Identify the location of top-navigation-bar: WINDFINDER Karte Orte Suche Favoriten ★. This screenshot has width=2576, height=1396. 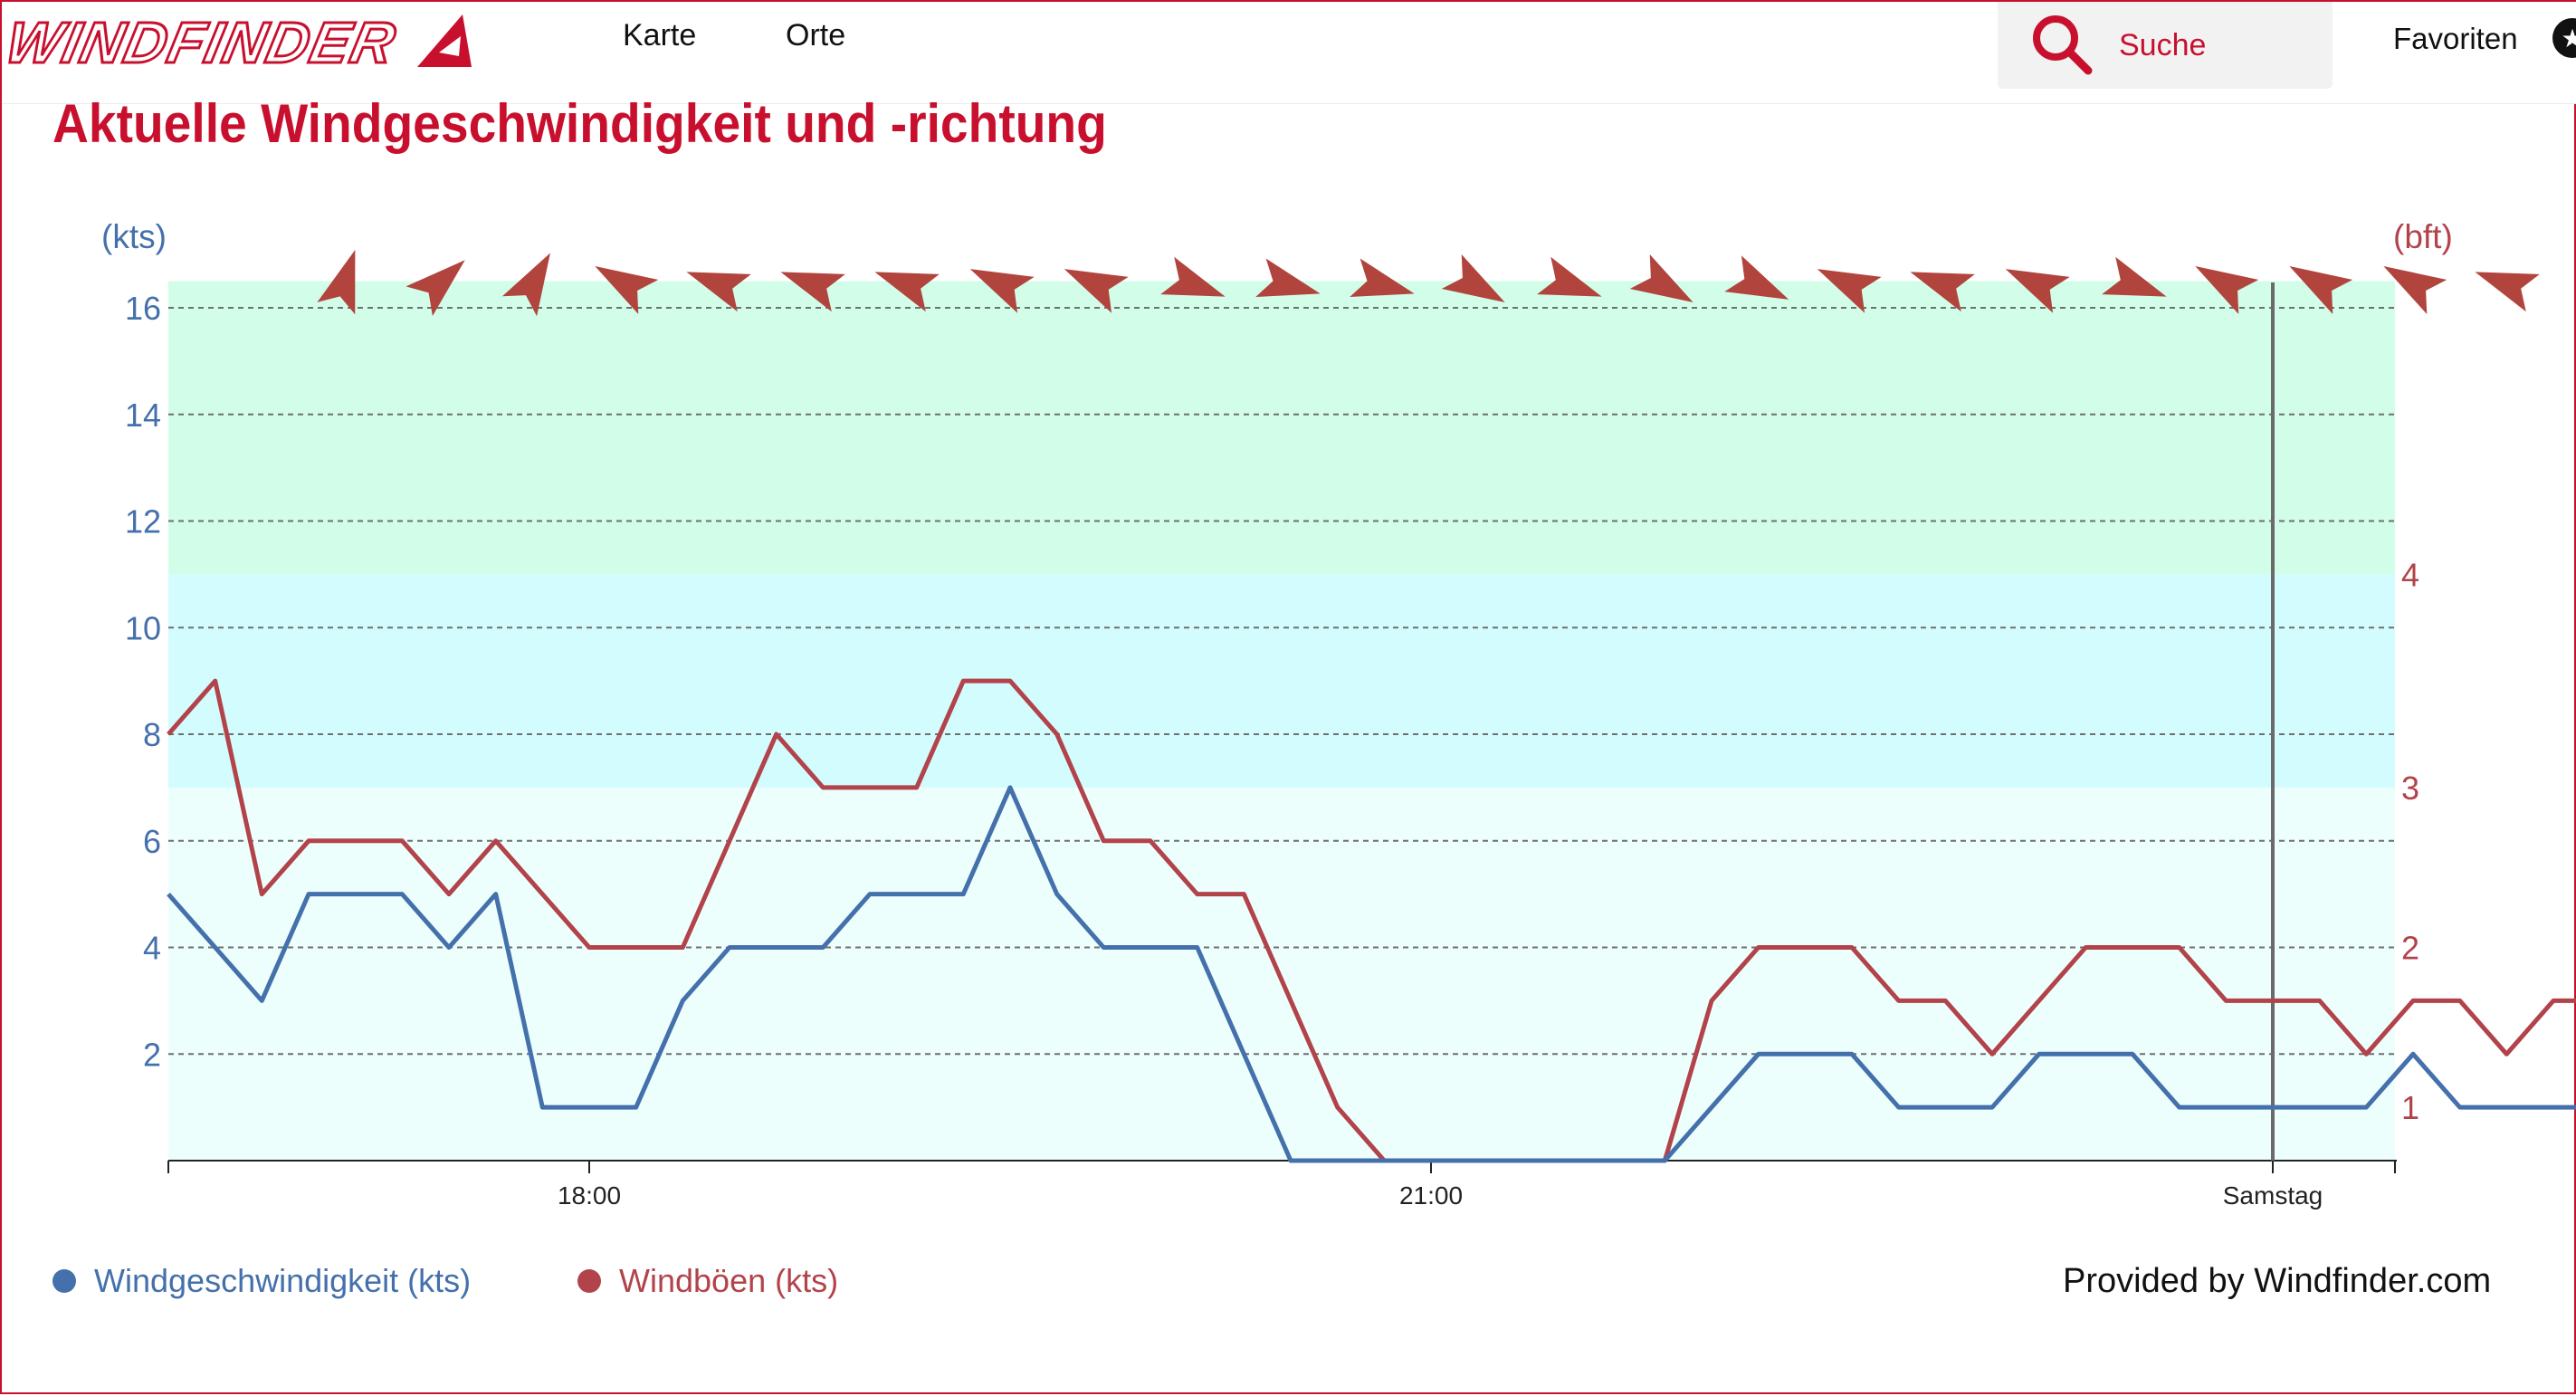
(1288, 53).